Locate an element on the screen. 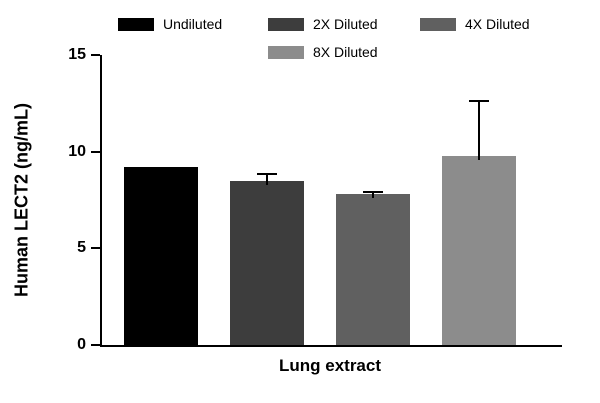 The width and height of the screenshot is (600, 403). y-axis-tick-label: 10 is located at coordinates (77, 151).